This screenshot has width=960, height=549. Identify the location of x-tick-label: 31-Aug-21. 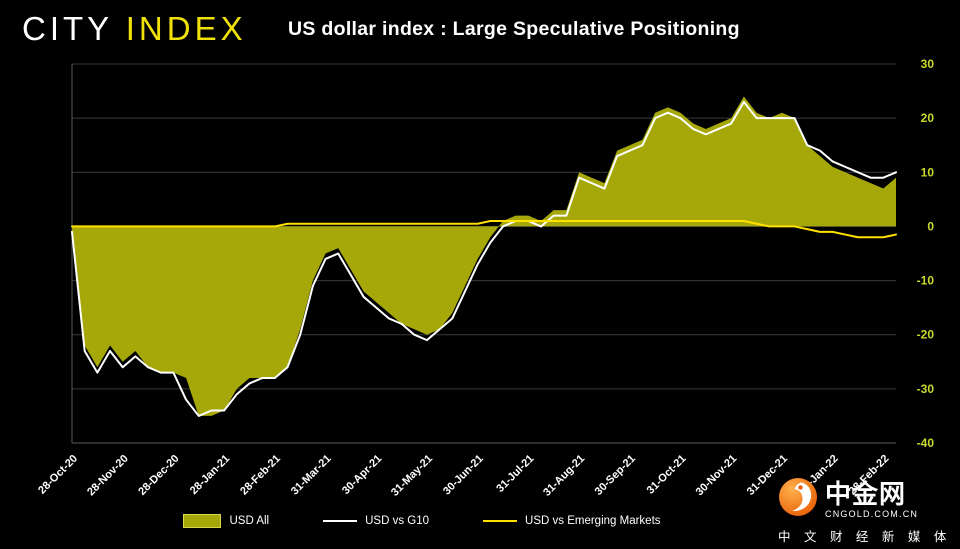
(564, 476).